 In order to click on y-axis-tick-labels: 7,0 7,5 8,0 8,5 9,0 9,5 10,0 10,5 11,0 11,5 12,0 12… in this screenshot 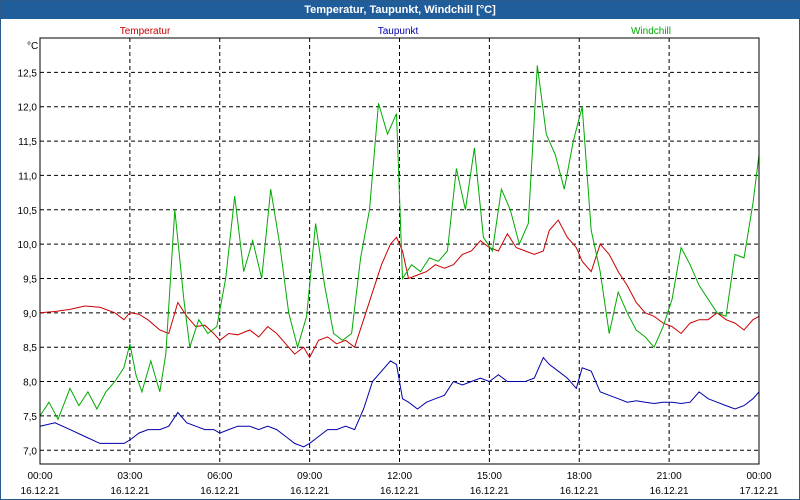, I will do `click(28, 262)`.